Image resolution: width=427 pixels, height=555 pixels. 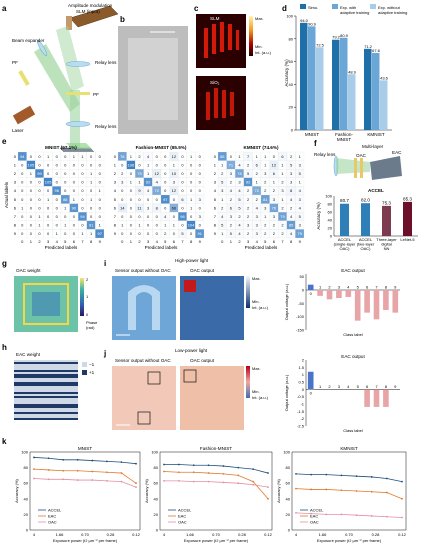 What do you see at coordinates (174, 241) in the screenshot?
I see `confusion-col-tick: 6` at bounding box center [174, 241].